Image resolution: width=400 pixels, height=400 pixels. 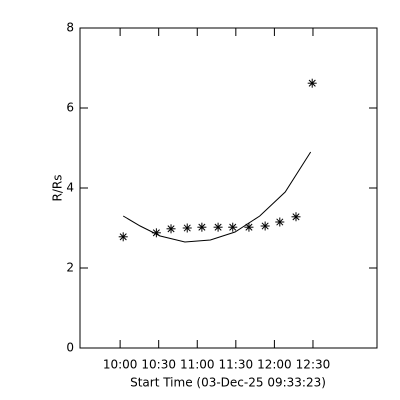 I want to click on x-tick-label: 12:30, so click(x=313, y=365).